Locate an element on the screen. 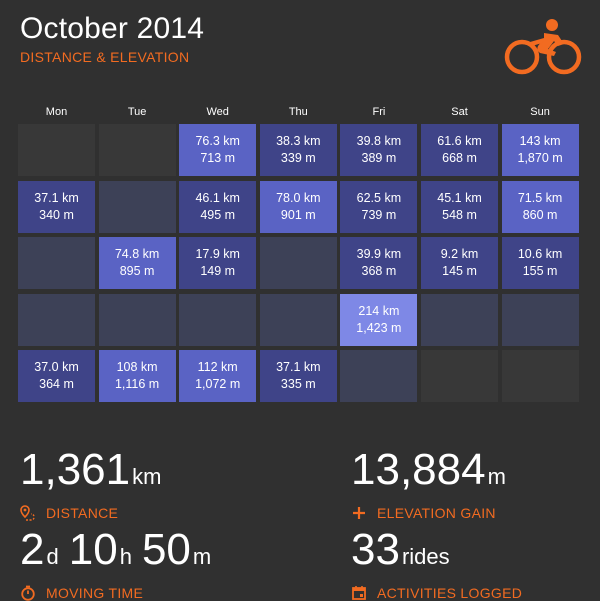  day-distance: 78.0 km is located at coordinates (298, 197).